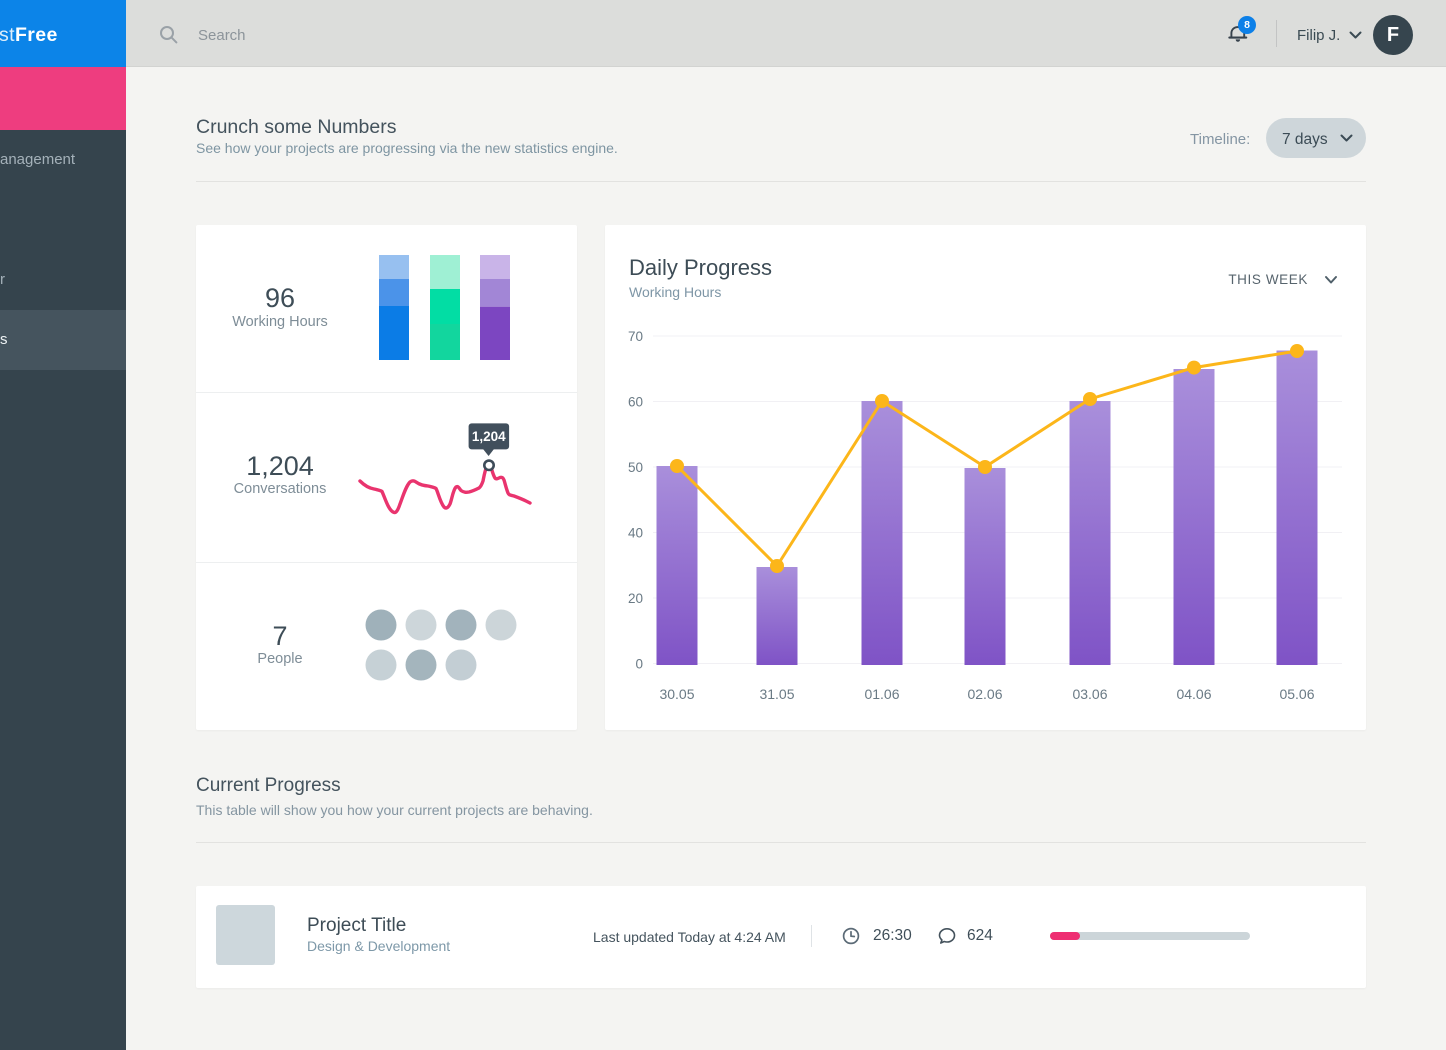 This screenshot has width=1446, height=1050. I want to click on svg-text: 70, so click(635, 336).